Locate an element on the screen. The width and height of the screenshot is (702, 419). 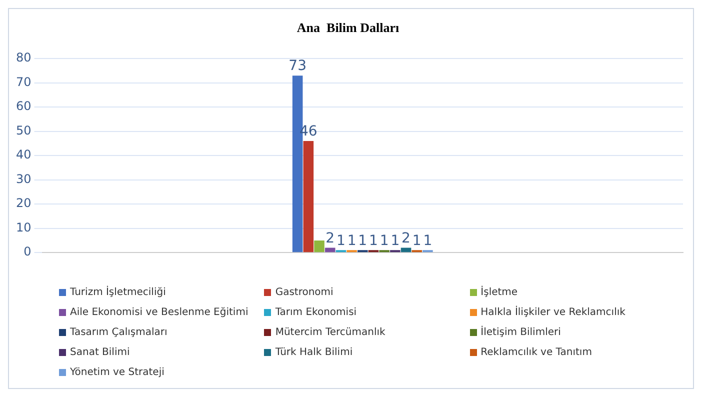
legend-label: Gastronomi is located at coordinates (304, 292).